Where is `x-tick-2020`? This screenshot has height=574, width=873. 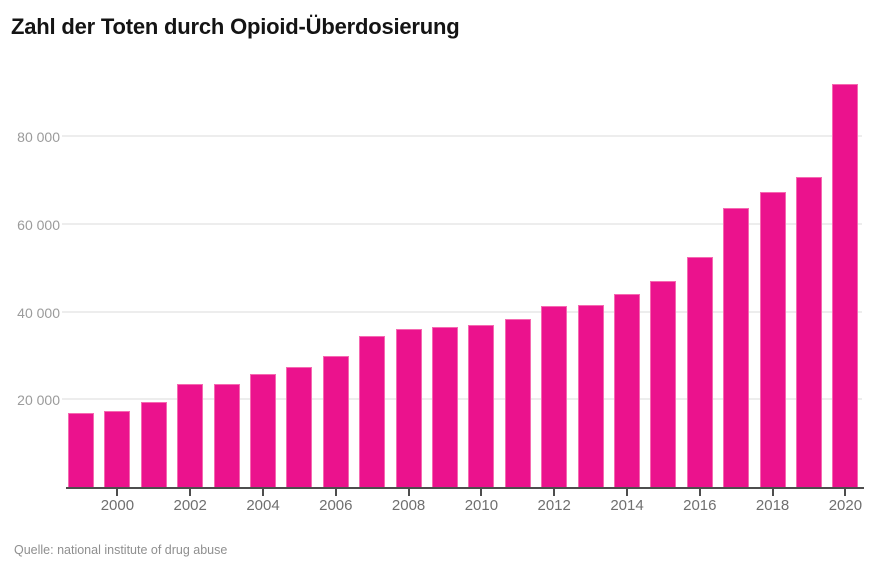 x-tick-2020 is located at coordinates (845, 492).